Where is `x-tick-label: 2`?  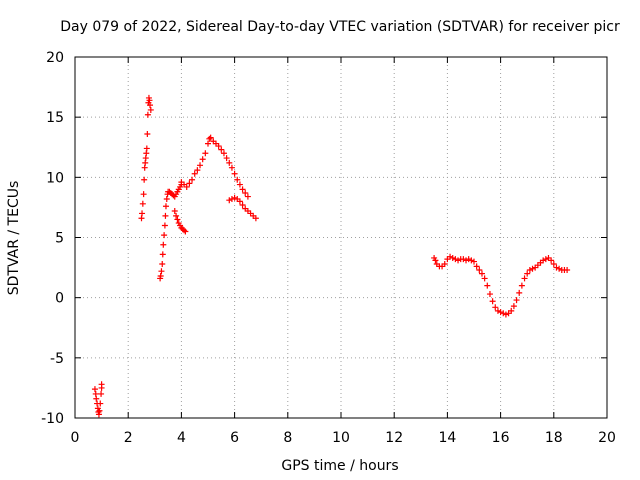 x-tick-label: 2 is located at coordinates (128, 438).